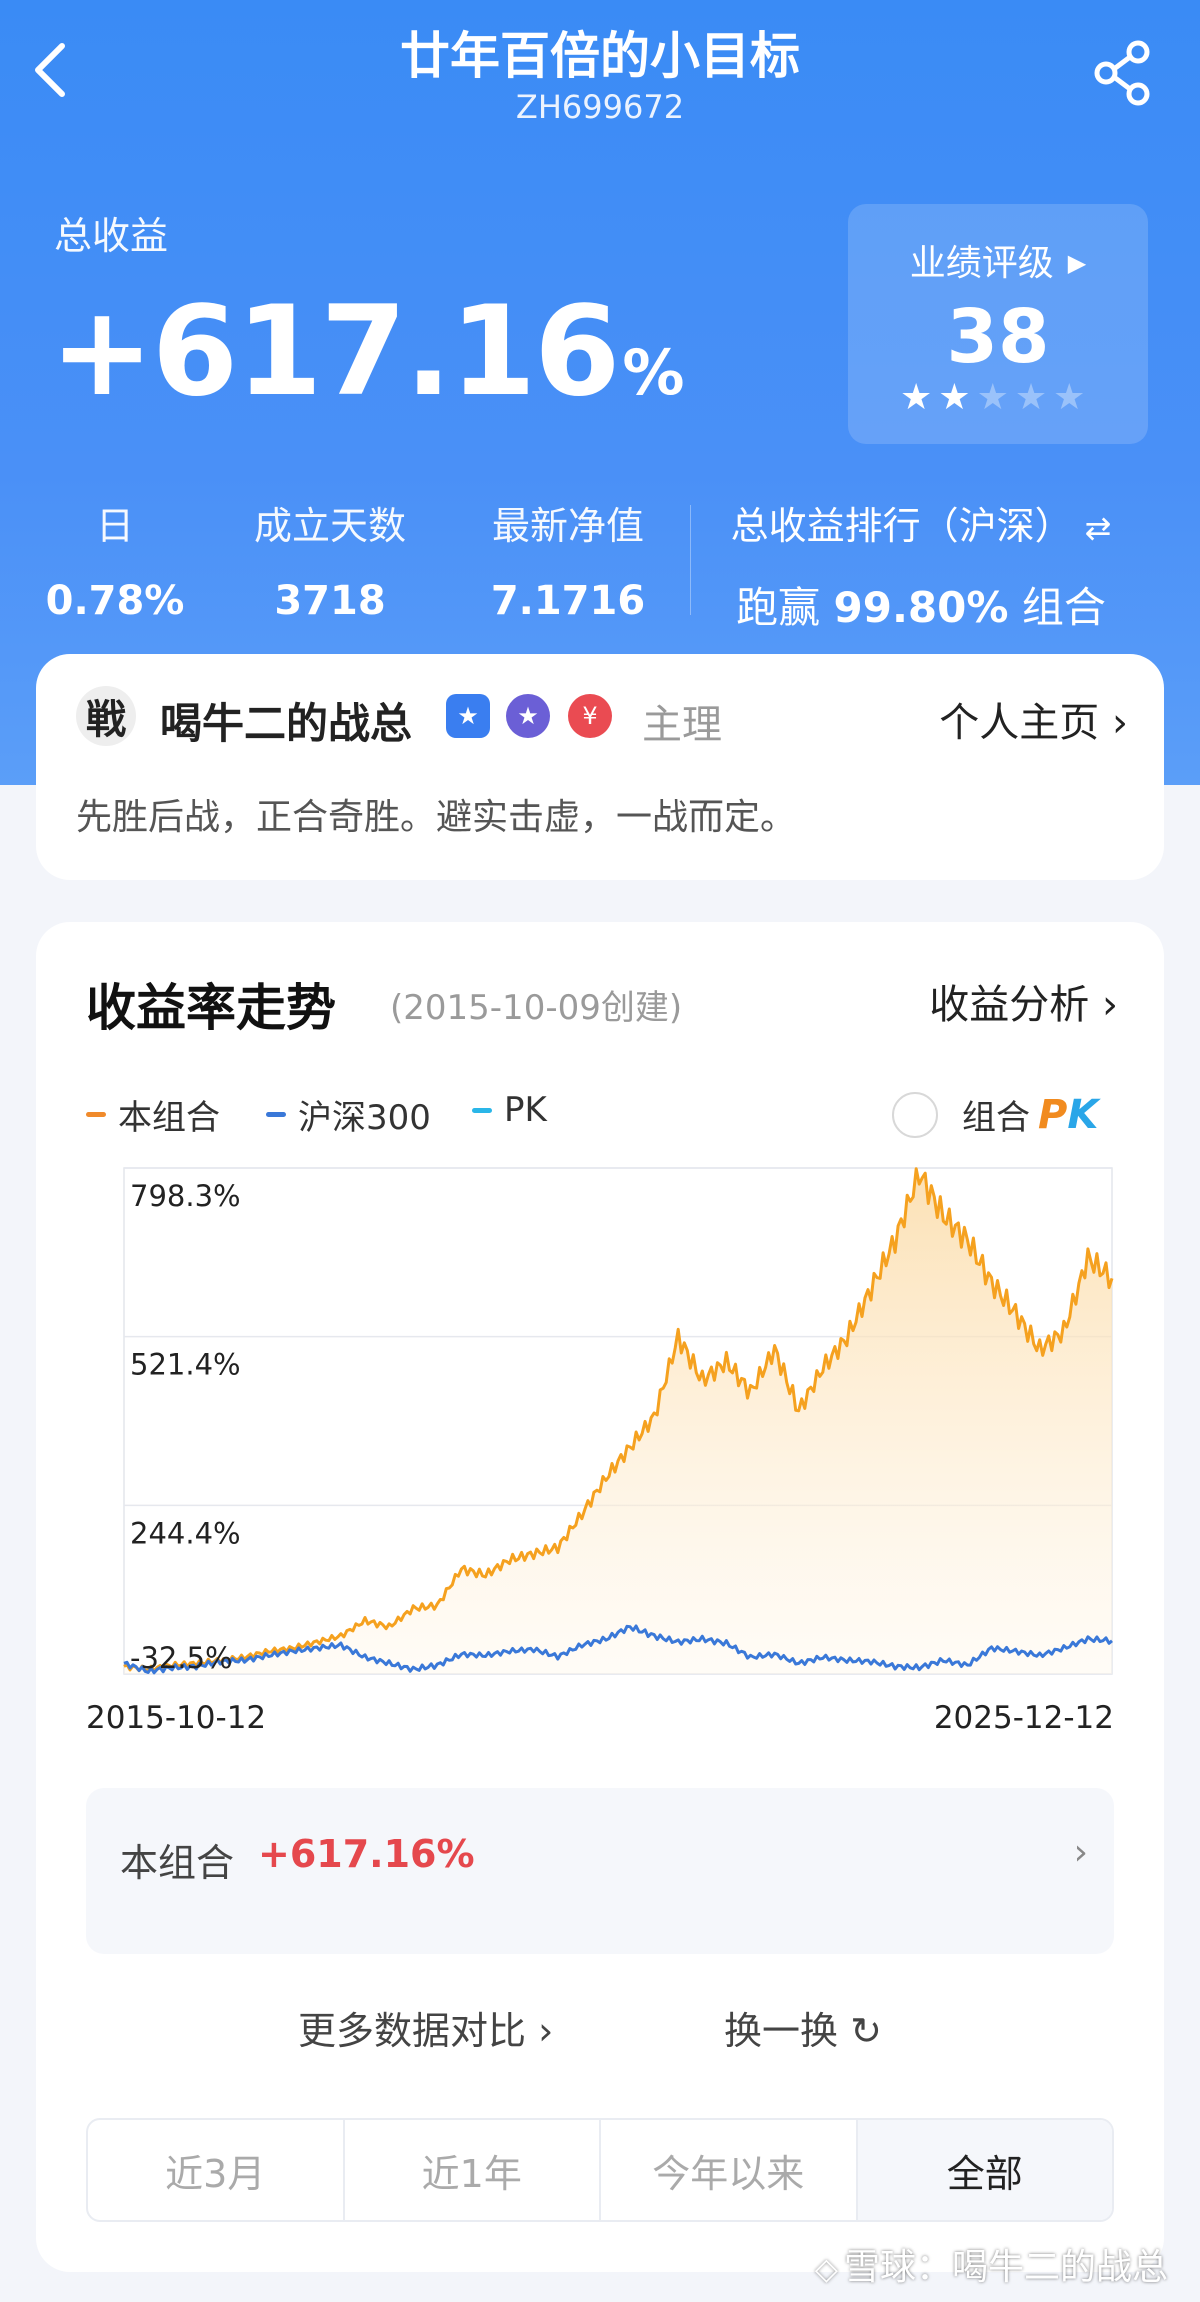  I want to click on more-comparison-link: 更多数据对比 ›, so click(426, 2031).